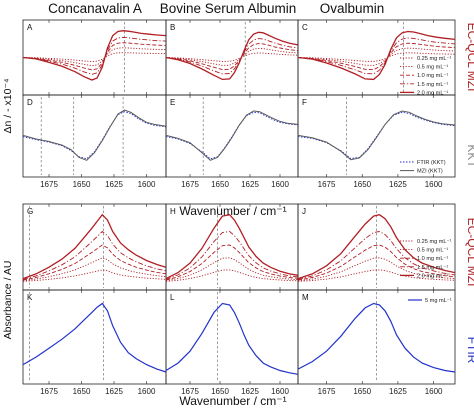 The height and width of the screenshot is (410, 474). I want to click on panel-D: D 1675 1650 1625 1600, so click(94, 141).